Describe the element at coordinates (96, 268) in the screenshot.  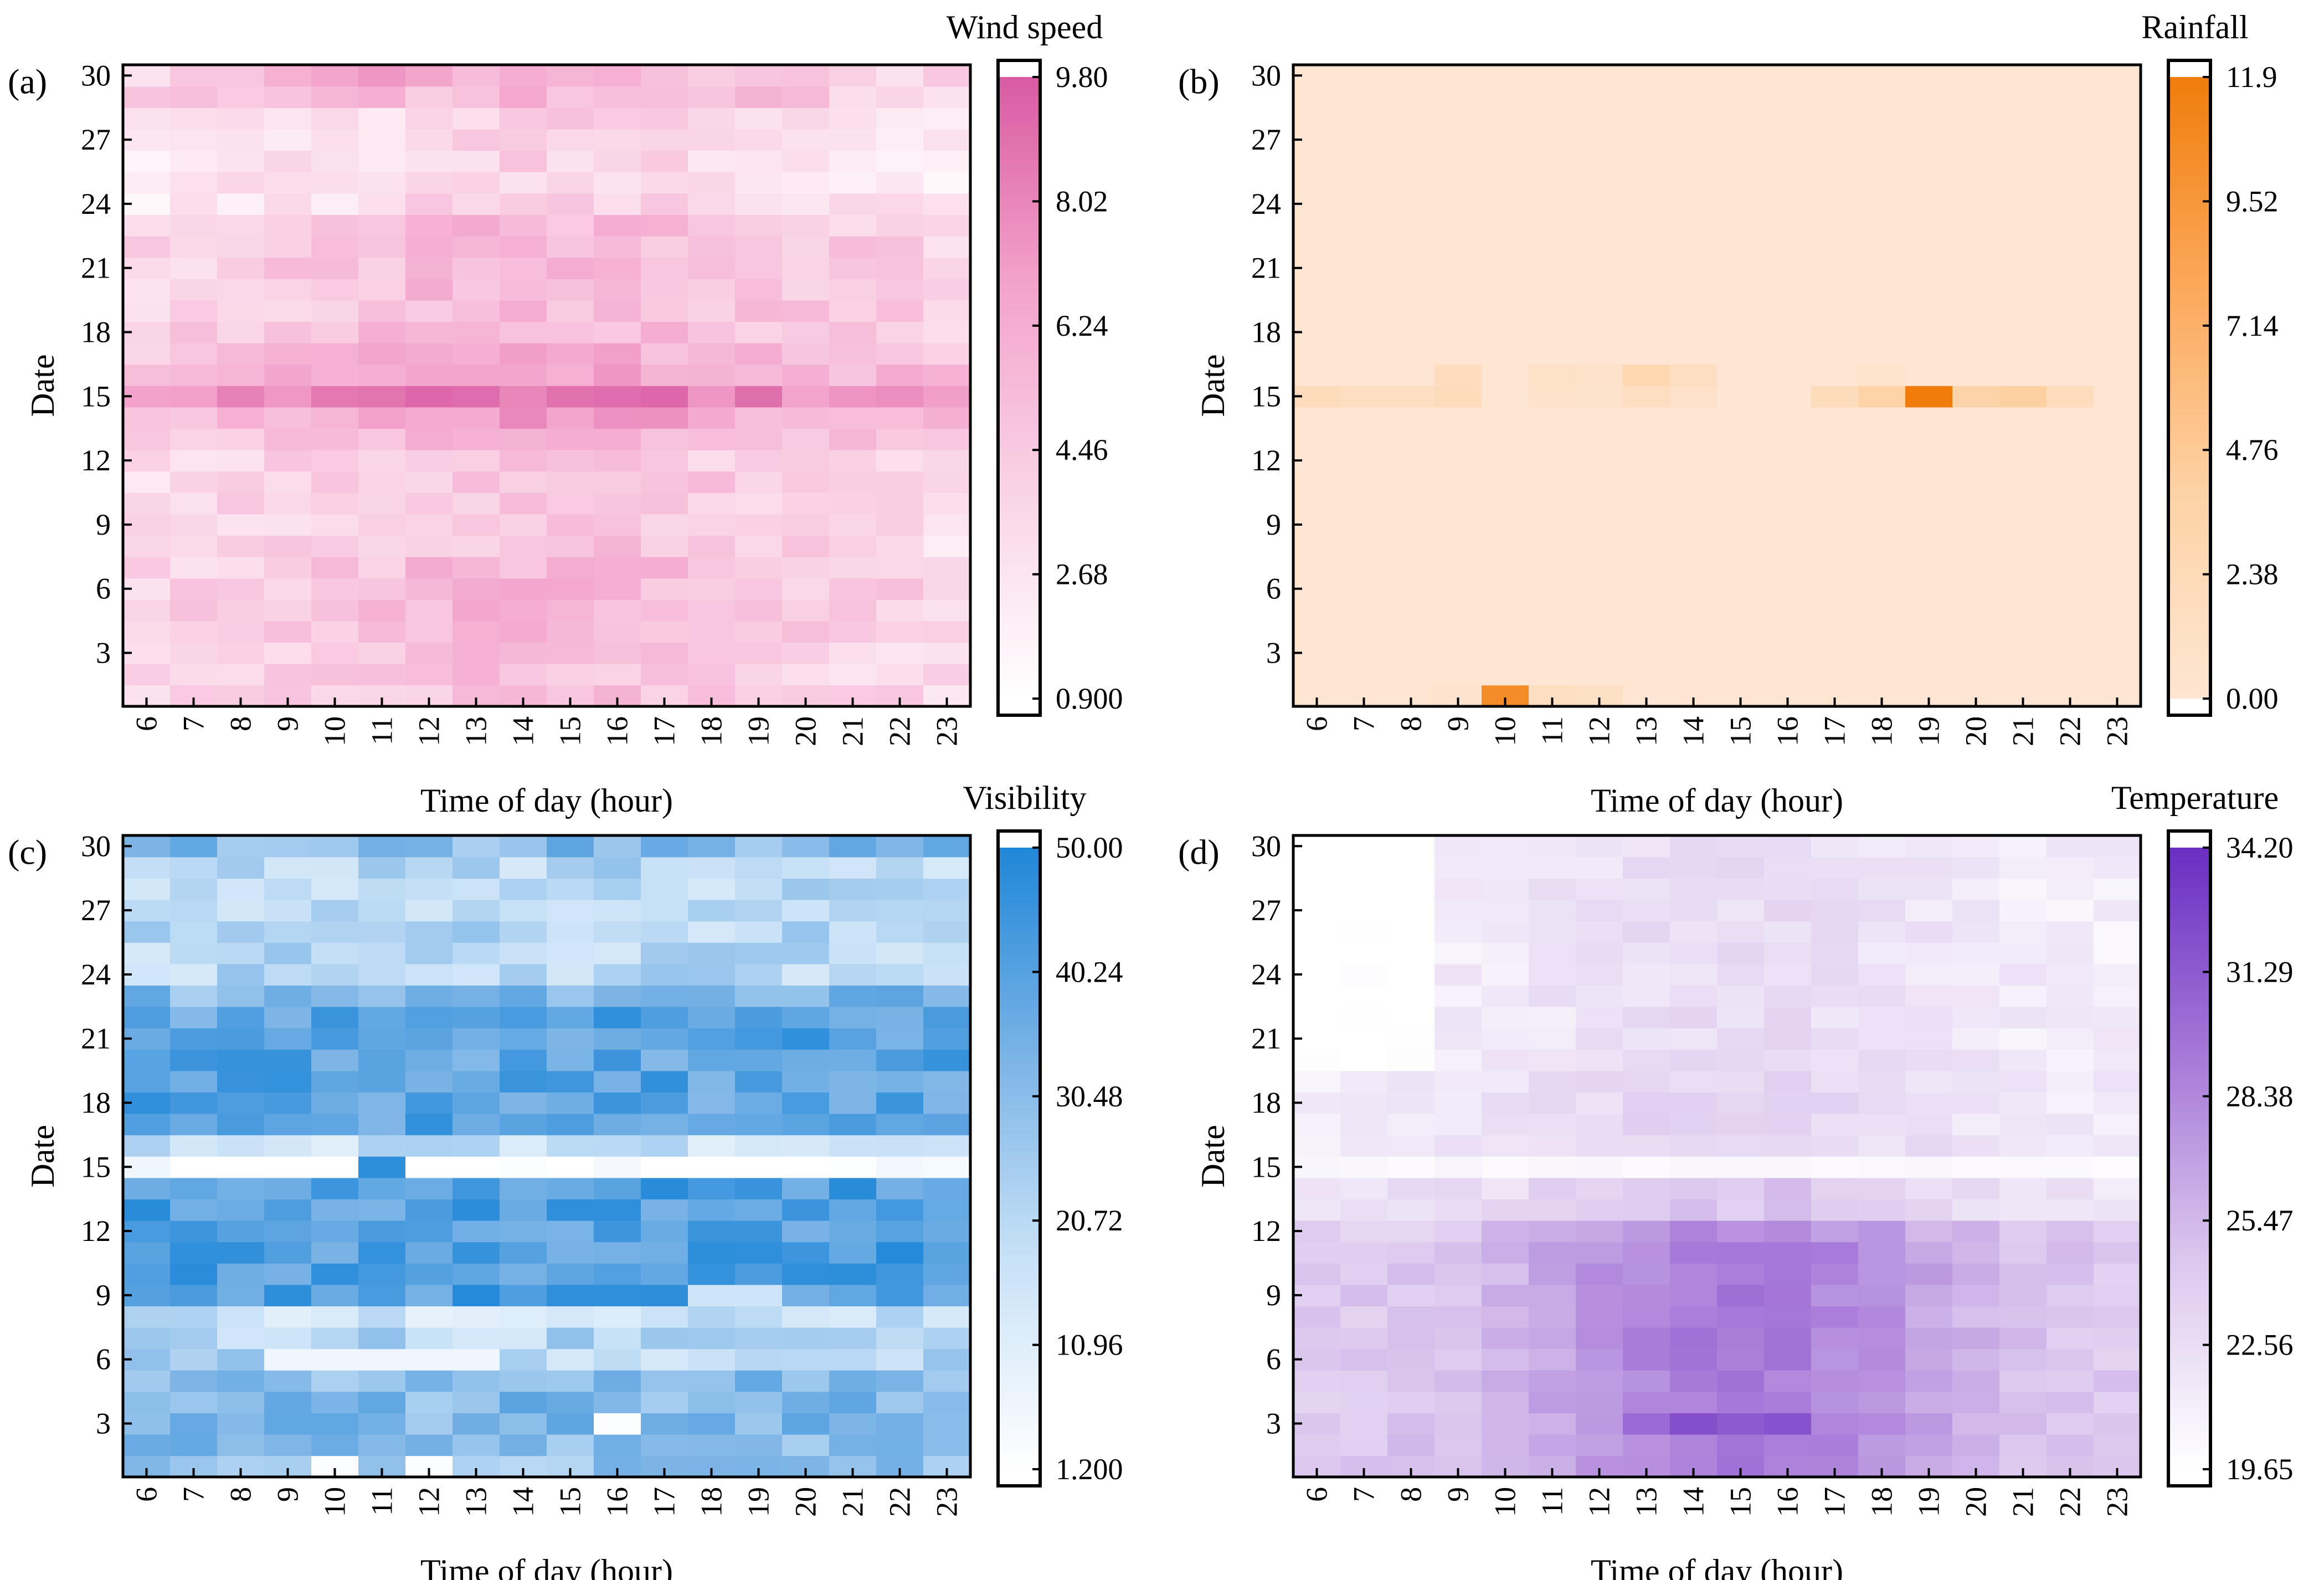
I see `y-tick-label: 21` at that location.